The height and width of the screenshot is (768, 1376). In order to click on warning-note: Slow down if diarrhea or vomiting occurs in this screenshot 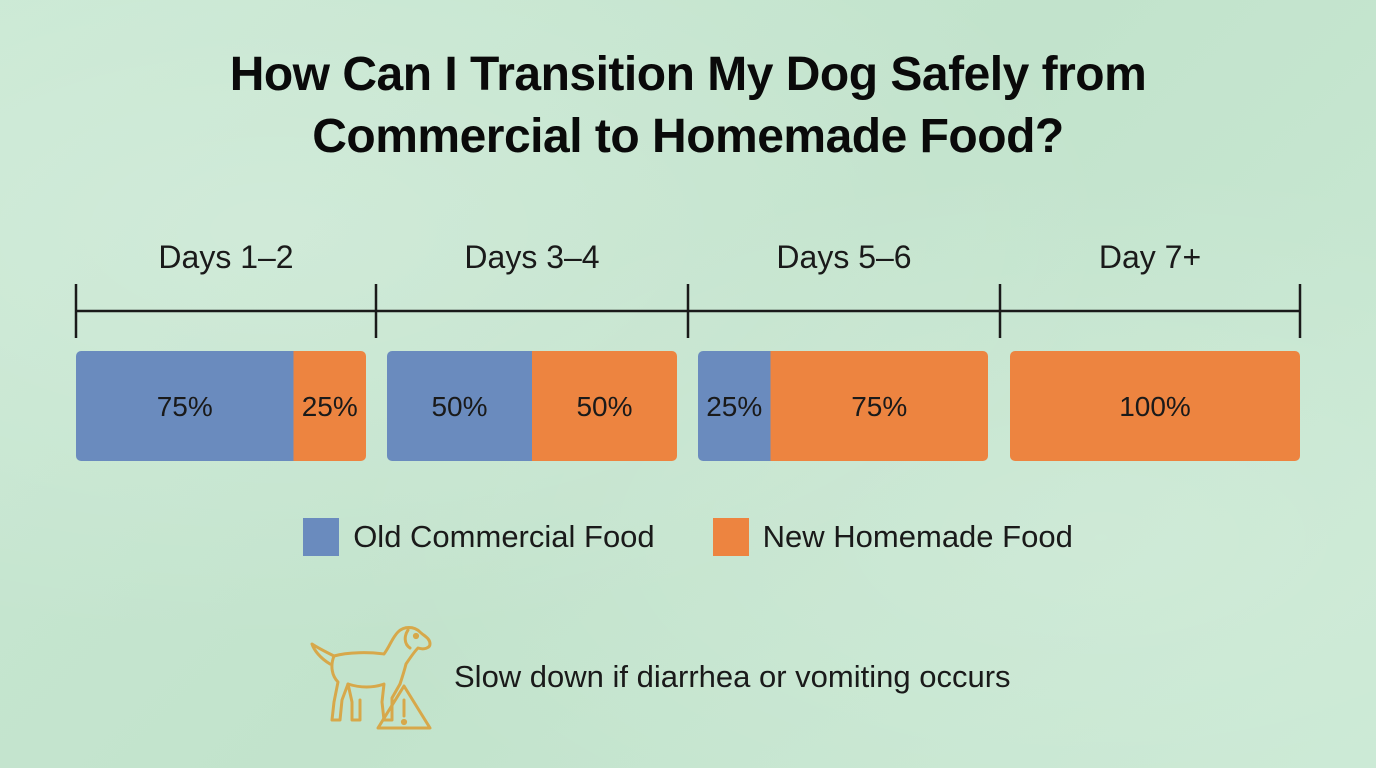, I will do `click(659, 677)`.